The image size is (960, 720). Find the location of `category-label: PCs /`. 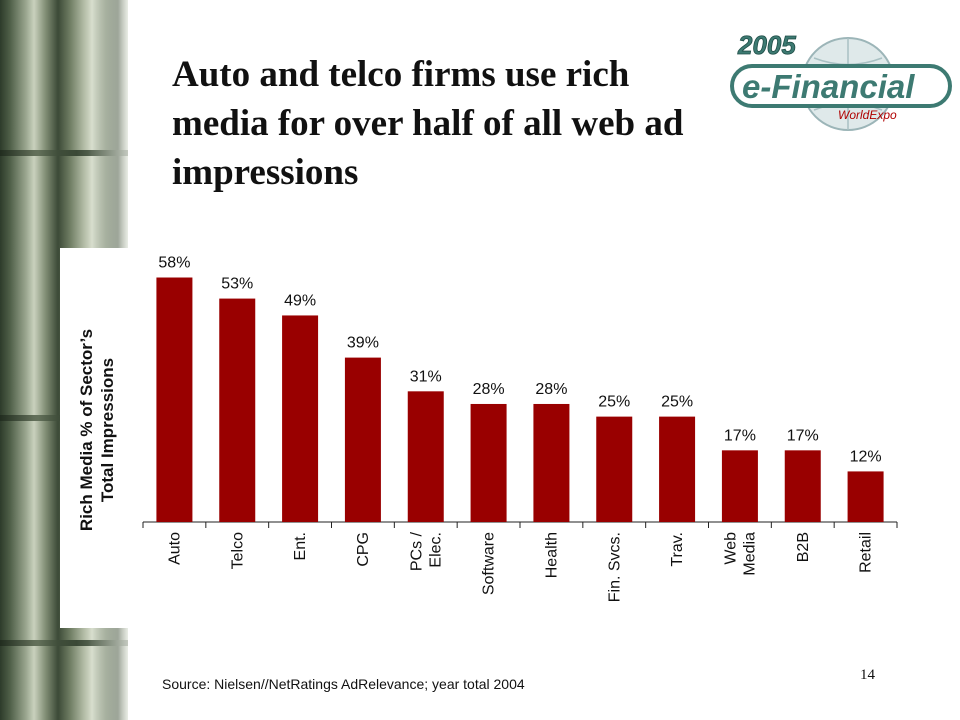

category-label: PCs / is located at coordinates (416, 551).